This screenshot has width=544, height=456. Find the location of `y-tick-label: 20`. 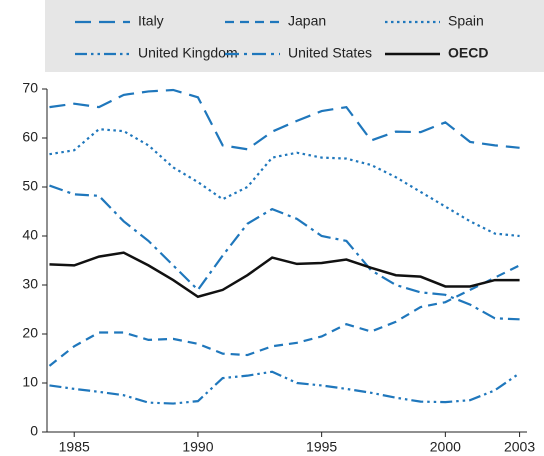

y-tick-label: 20 is located at coordinates (30, 333).